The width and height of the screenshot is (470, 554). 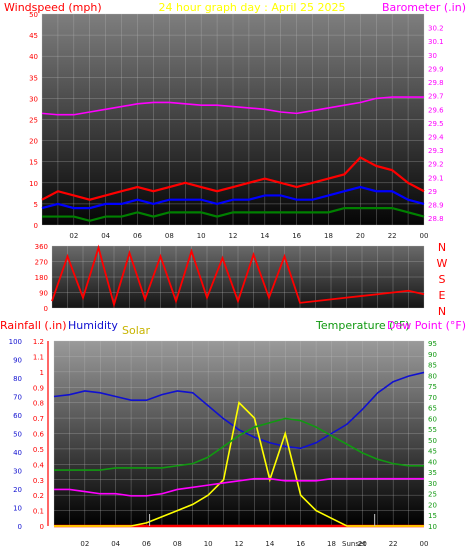 What do you see at coordinates (328, 236) in the screenshot?
I see `wind-x-tick: 18` at bounding box center [328, 236].